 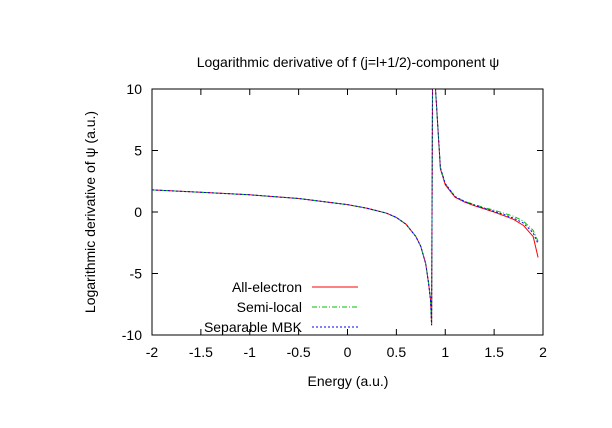 What do you see at coordinates (136, 274) in the screenshot?
I see `y-tick-label: -5` at bounding box center [136, 274].